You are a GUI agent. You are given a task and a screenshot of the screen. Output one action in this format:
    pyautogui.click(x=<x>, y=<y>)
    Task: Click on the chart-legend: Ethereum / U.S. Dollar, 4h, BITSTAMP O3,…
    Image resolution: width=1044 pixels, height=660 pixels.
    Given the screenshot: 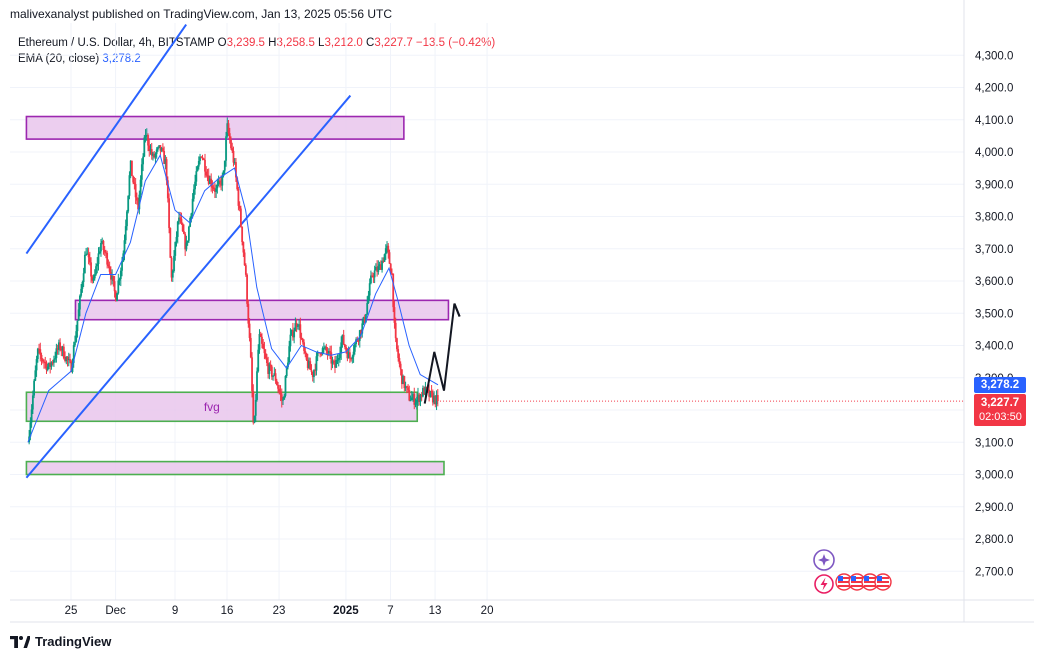 What is the action you would take?
    pyautogui.click(x=256, y=51)
    